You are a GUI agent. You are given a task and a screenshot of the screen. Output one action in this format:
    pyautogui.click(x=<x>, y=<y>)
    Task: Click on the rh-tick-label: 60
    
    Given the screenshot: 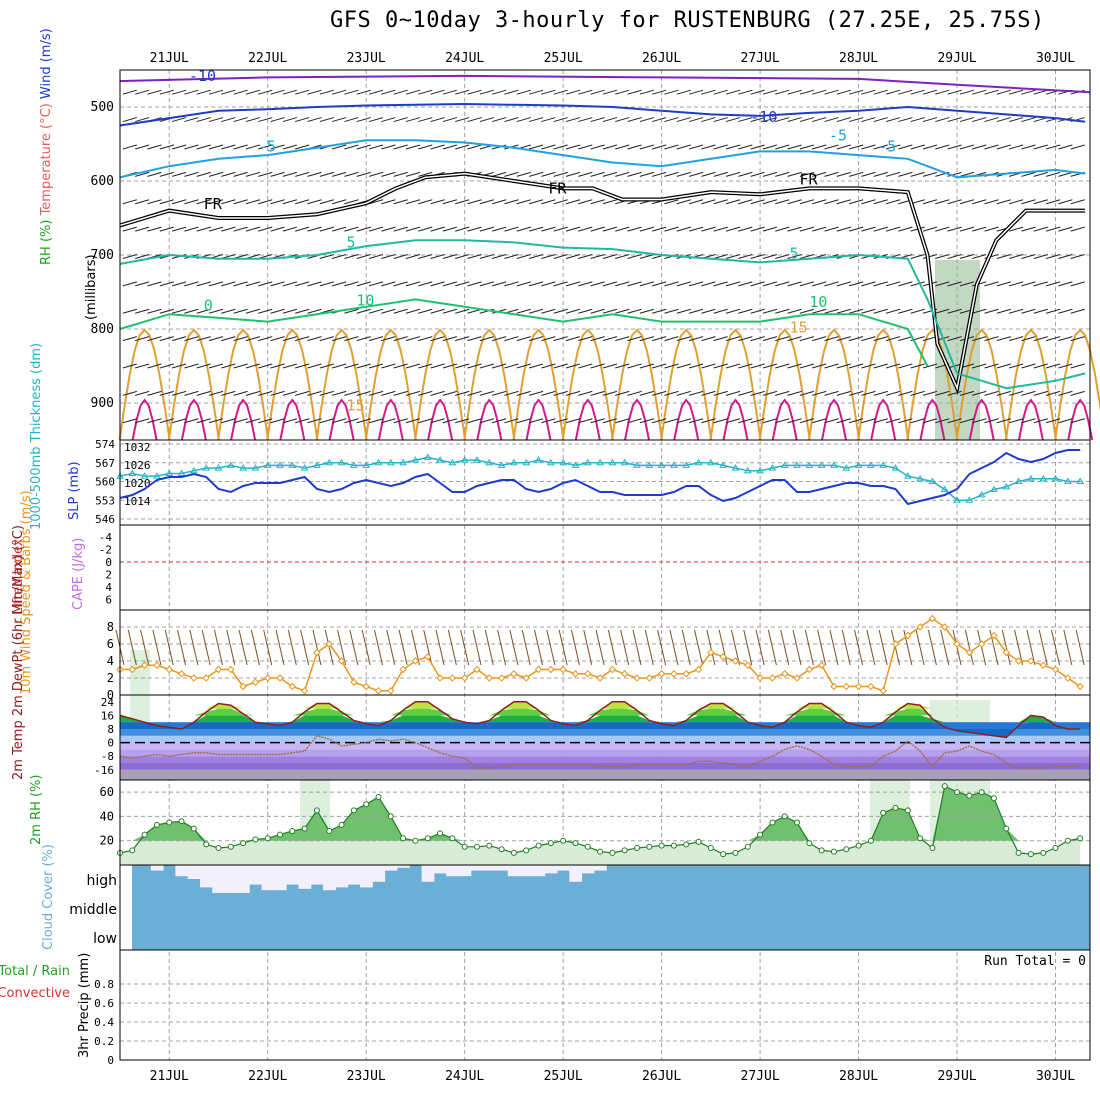 What is the action you would take?
    pyautogui.click(x=107, y=792)
    